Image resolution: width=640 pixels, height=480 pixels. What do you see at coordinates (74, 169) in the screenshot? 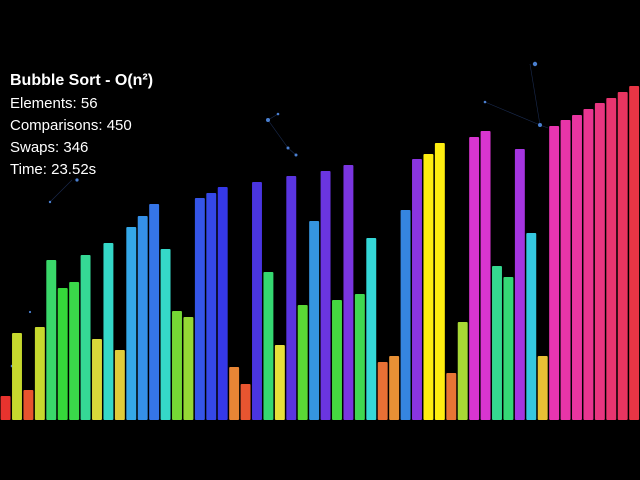
I see `time-value: 23.52s` at bounding box center [74, 169].